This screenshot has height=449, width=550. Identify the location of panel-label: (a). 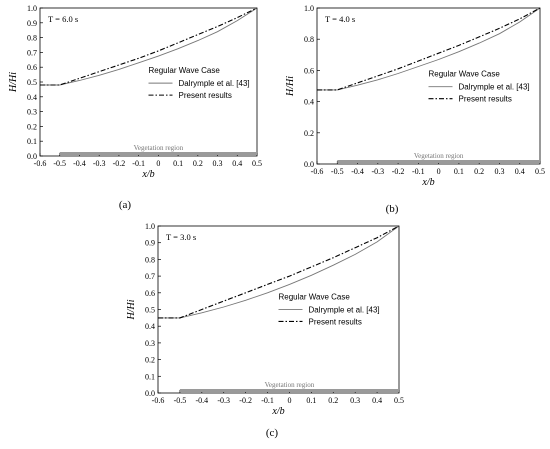
(125, 205).